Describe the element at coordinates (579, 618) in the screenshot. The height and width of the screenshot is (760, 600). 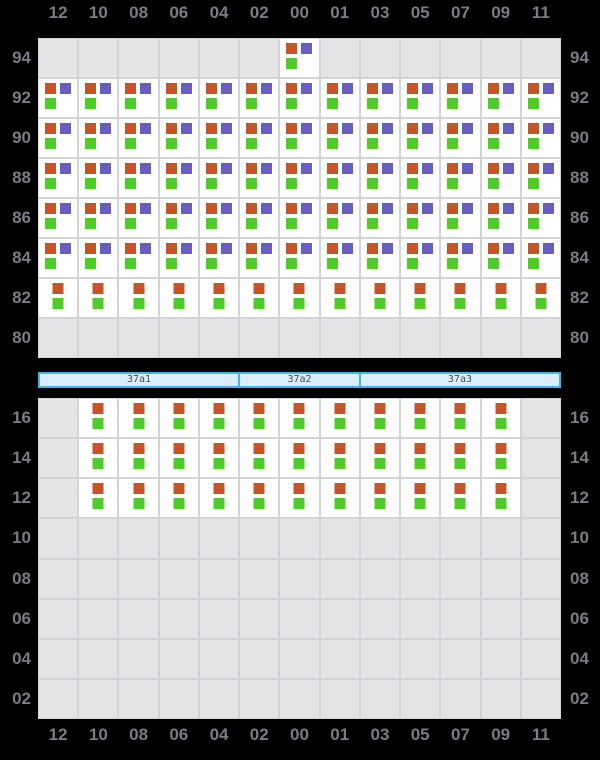
I see `tier-label-06: 06` at that location.